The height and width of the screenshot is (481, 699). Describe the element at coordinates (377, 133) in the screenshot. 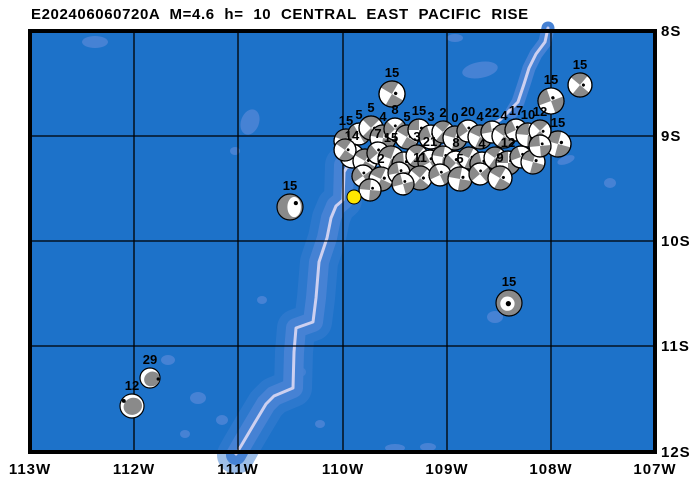

I see `depth-label: 7` at that location.